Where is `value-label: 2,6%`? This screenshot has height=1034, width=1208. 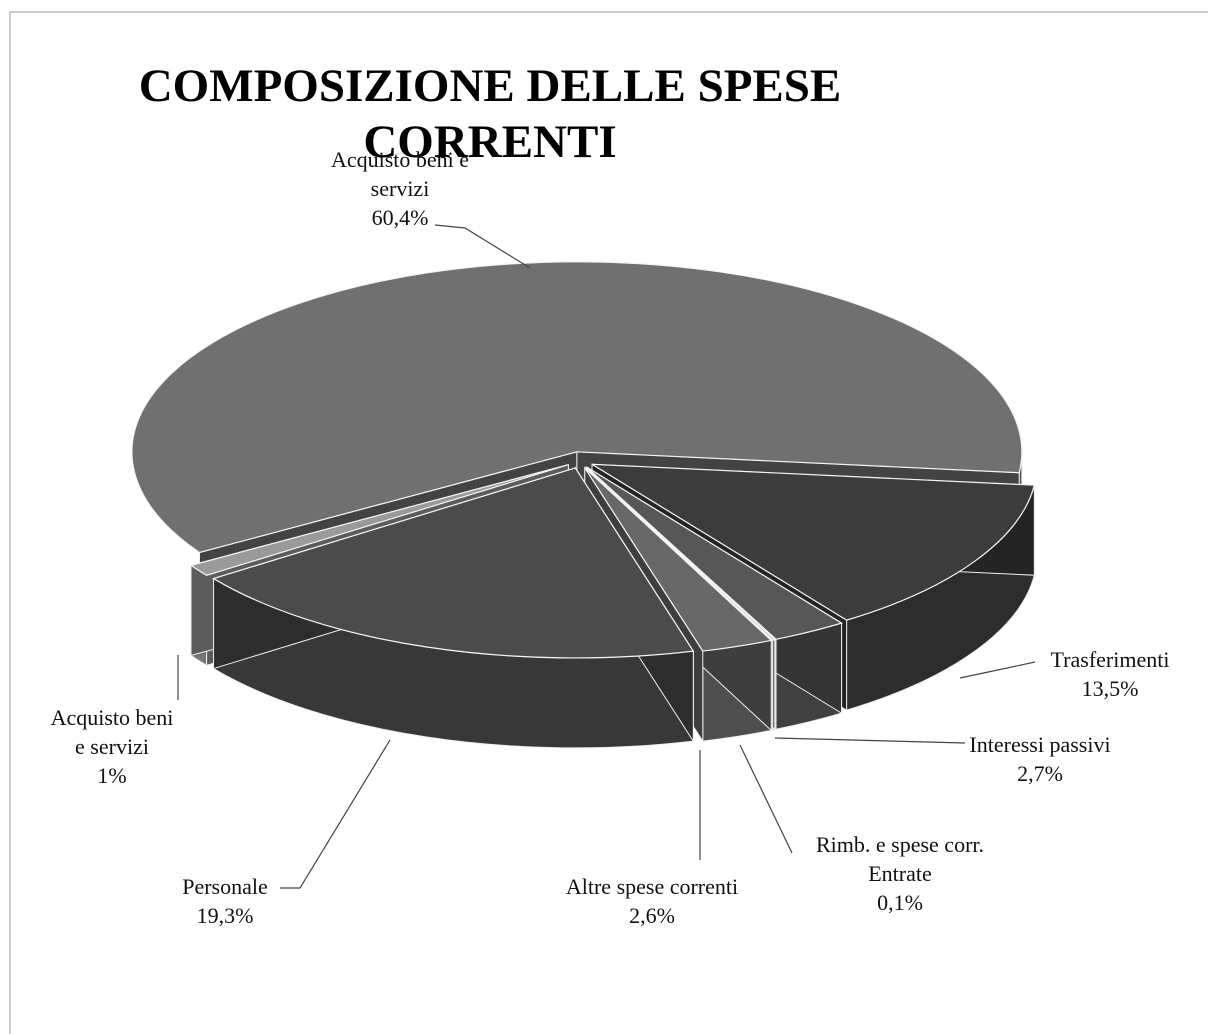
value-label: 2,6% is located at coordinates (652, 915).